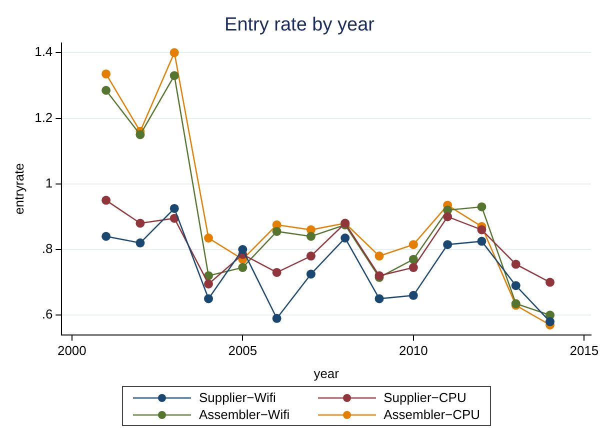 The width and height of the screenshot is (613, 444). What do you see at coordinates (300, 25) in the screenshot?
I see `chart-title: Entry rate by year` at bounding box center [300, 25].